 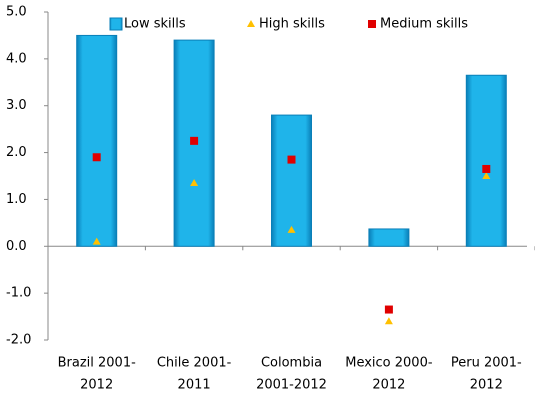 What do you see at coordinates (291, 363) in the screenshot?
I see `x-tick-label: Colombia` at bounding box center [291, 363].